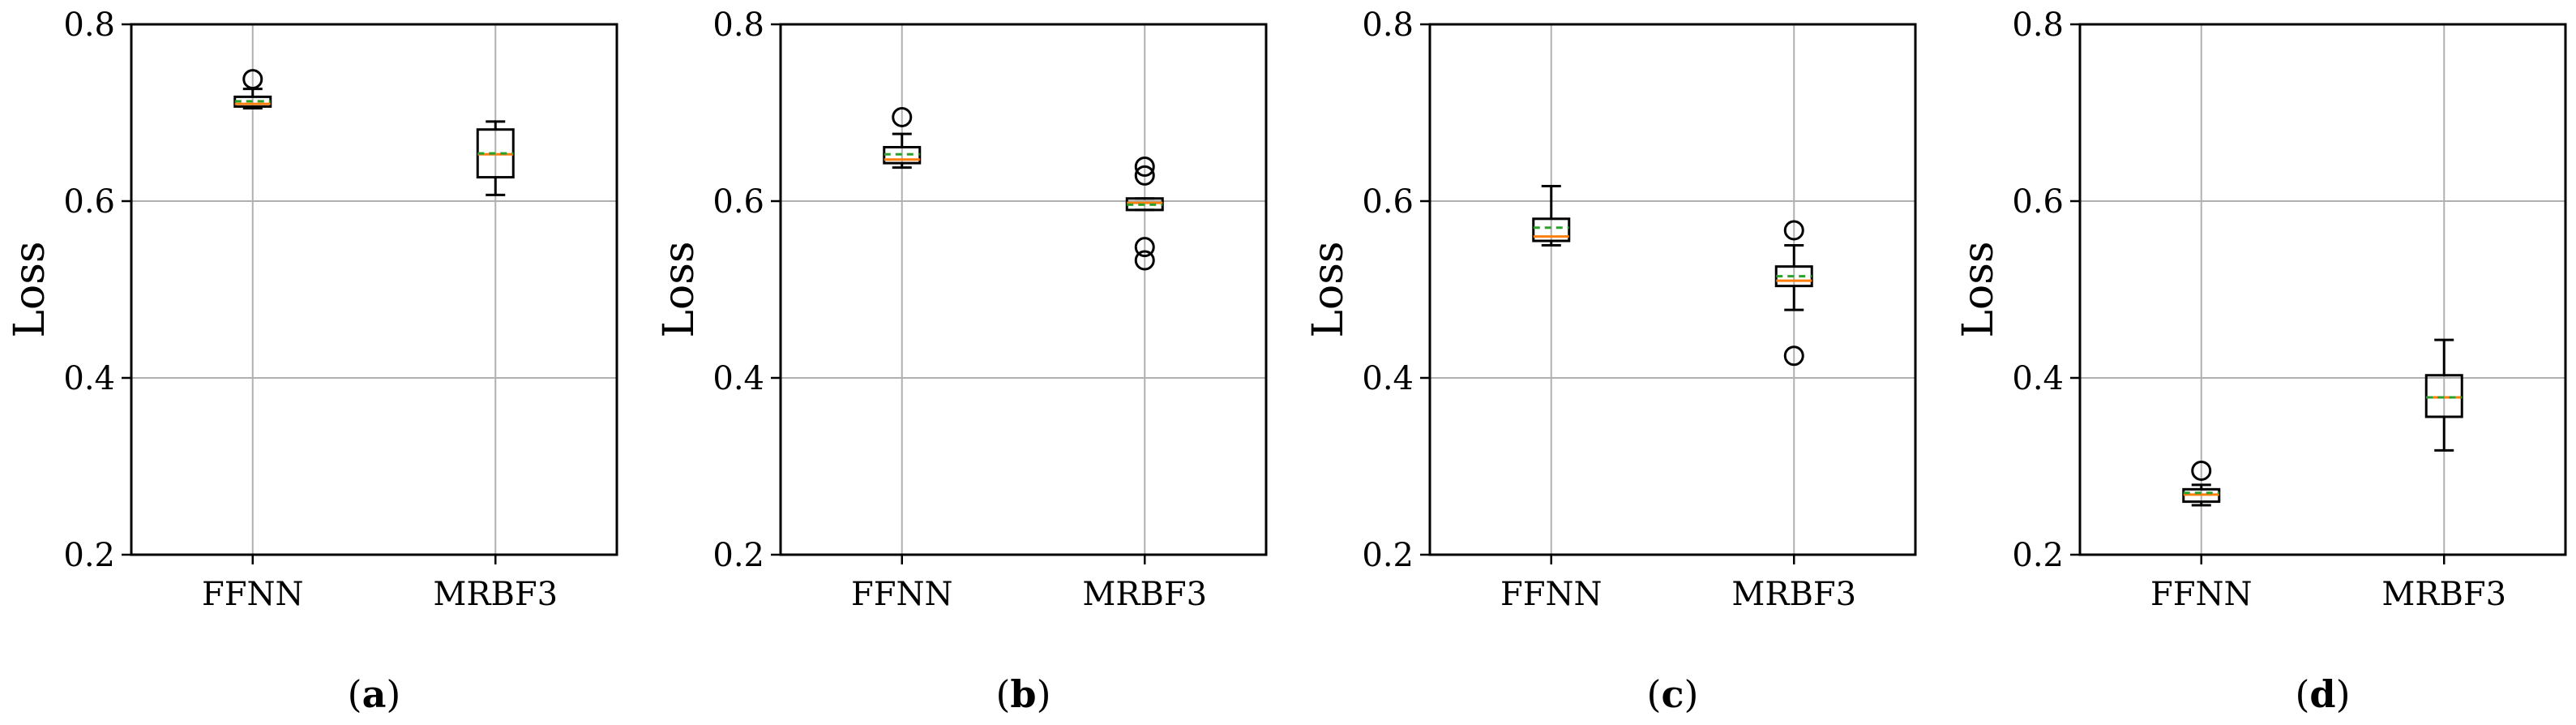 The width and height of the screenshot is (2576, 725). What do you see at coordinates (374, 694) in the screenshot?
I see `panel-caption: (a)` at bounding box center [374, 694].